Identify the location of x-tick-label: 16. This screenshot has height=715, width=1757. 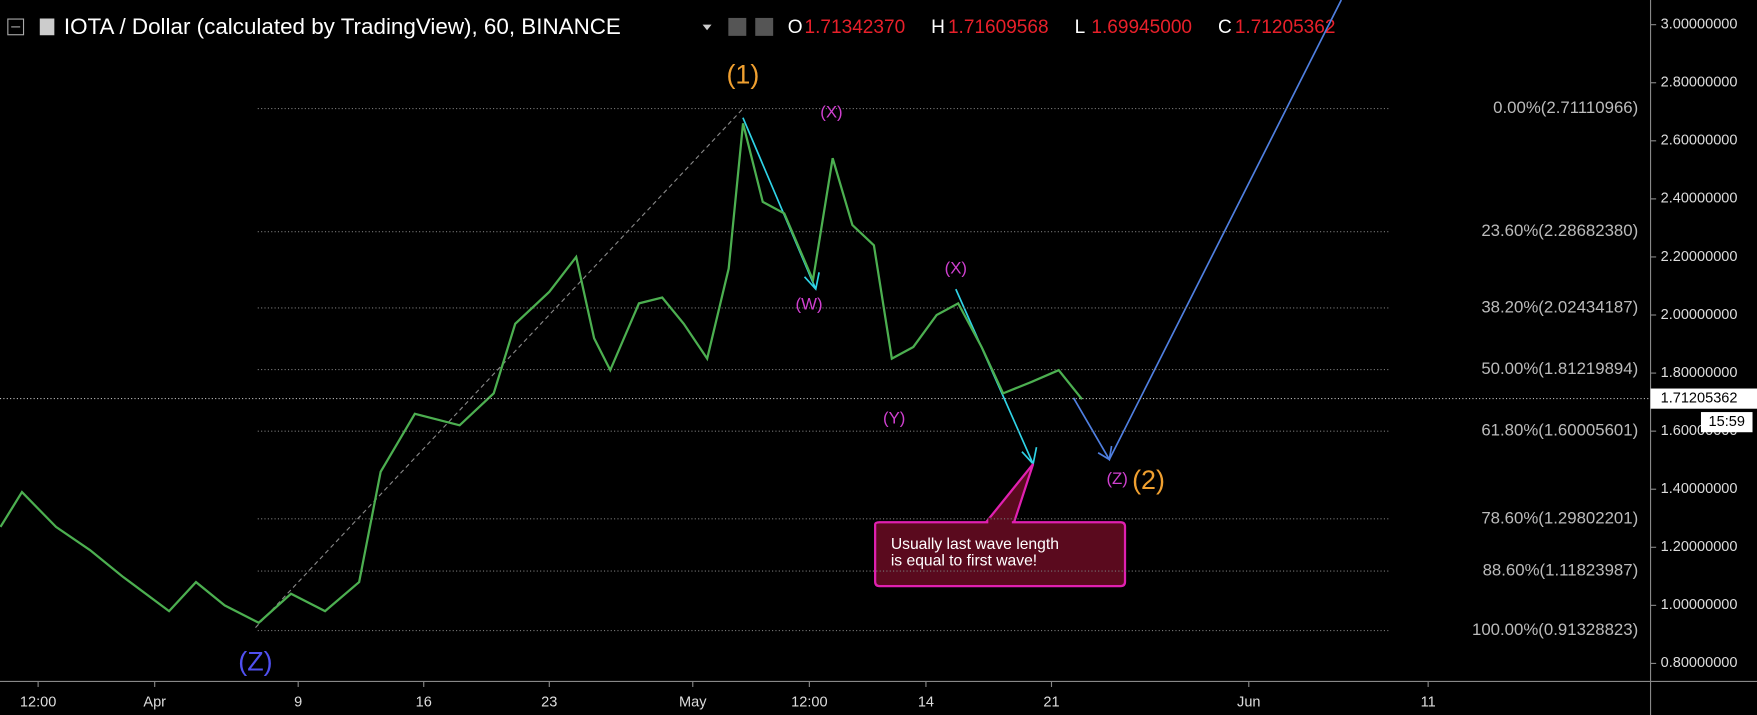
(424, 703).